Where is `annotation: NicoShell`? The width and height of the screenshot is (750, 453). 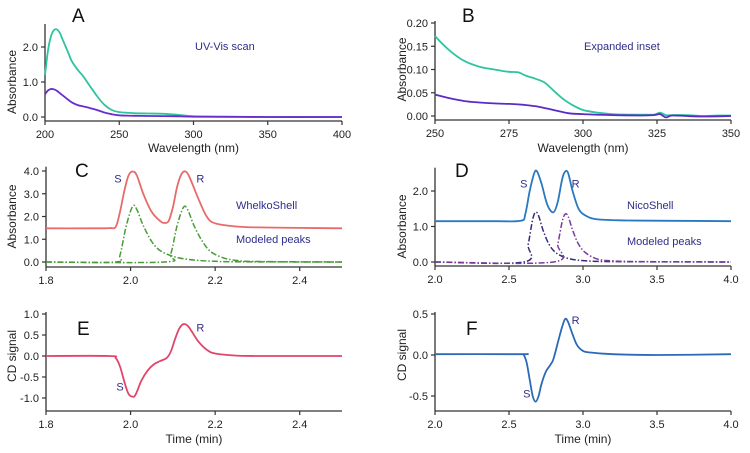 annotation: NicoShell is located at coordinates (650, 206).